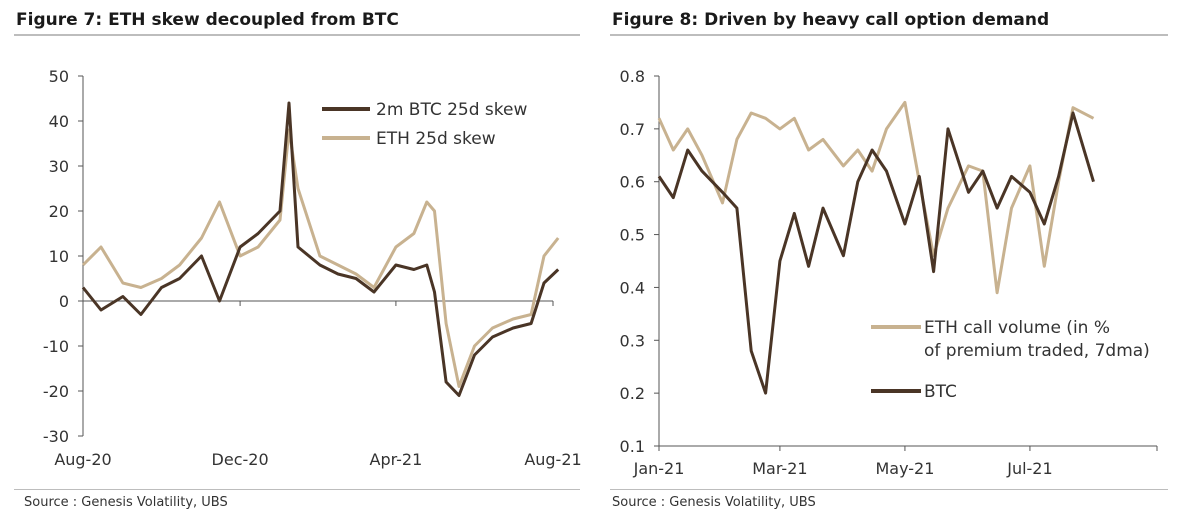  What do you see at coordinates (632, 76) in the screenshot?
I see `y-tick-label: 0.8` at bounding box center [632, 76].